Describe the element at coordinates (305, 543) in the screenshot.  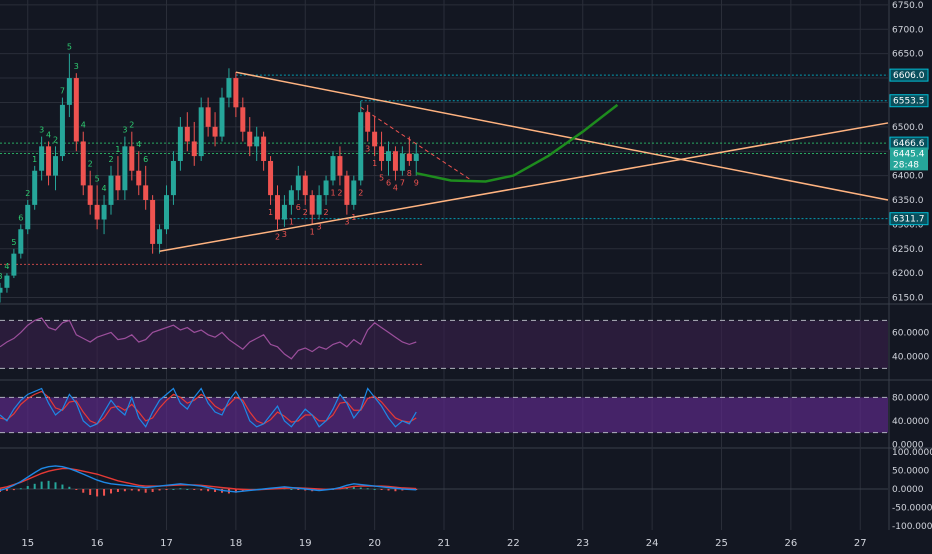
I see `x-tick-label: 19` at that location.